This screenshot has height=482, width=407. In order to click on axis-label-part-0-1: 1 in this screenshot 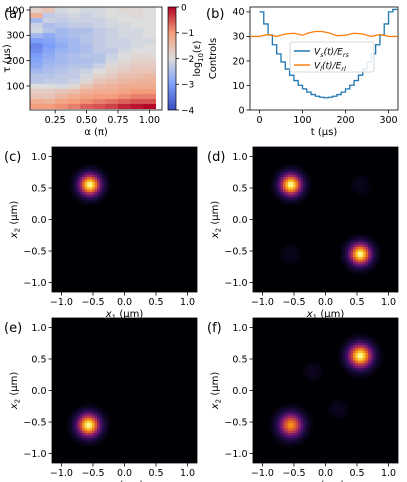, I will do `click(114, 318)`.